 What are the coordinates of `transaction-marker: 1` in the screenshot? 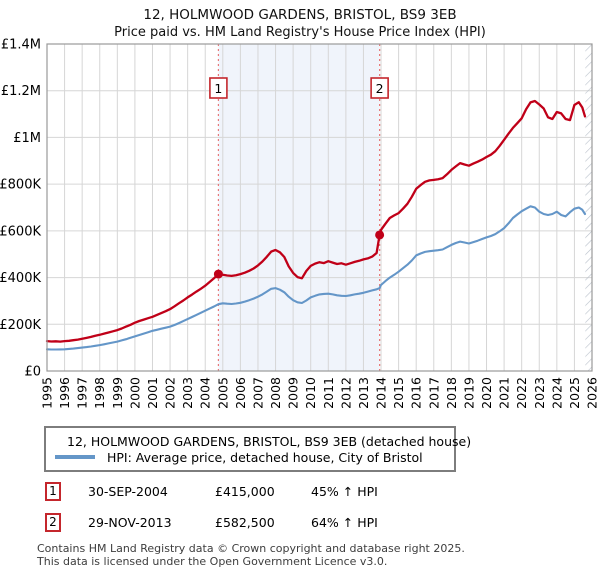 It's located at (53, 491).